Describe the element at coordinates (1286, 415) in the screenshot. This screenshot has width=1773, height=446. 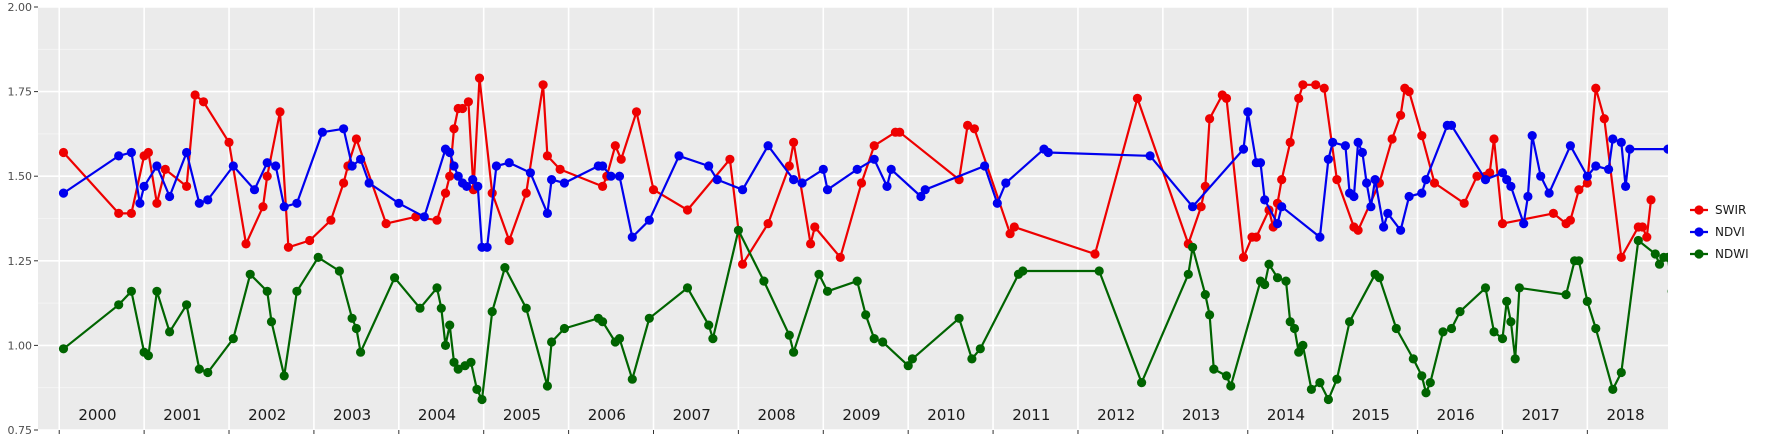
I see `year-label: 2014` at that location.